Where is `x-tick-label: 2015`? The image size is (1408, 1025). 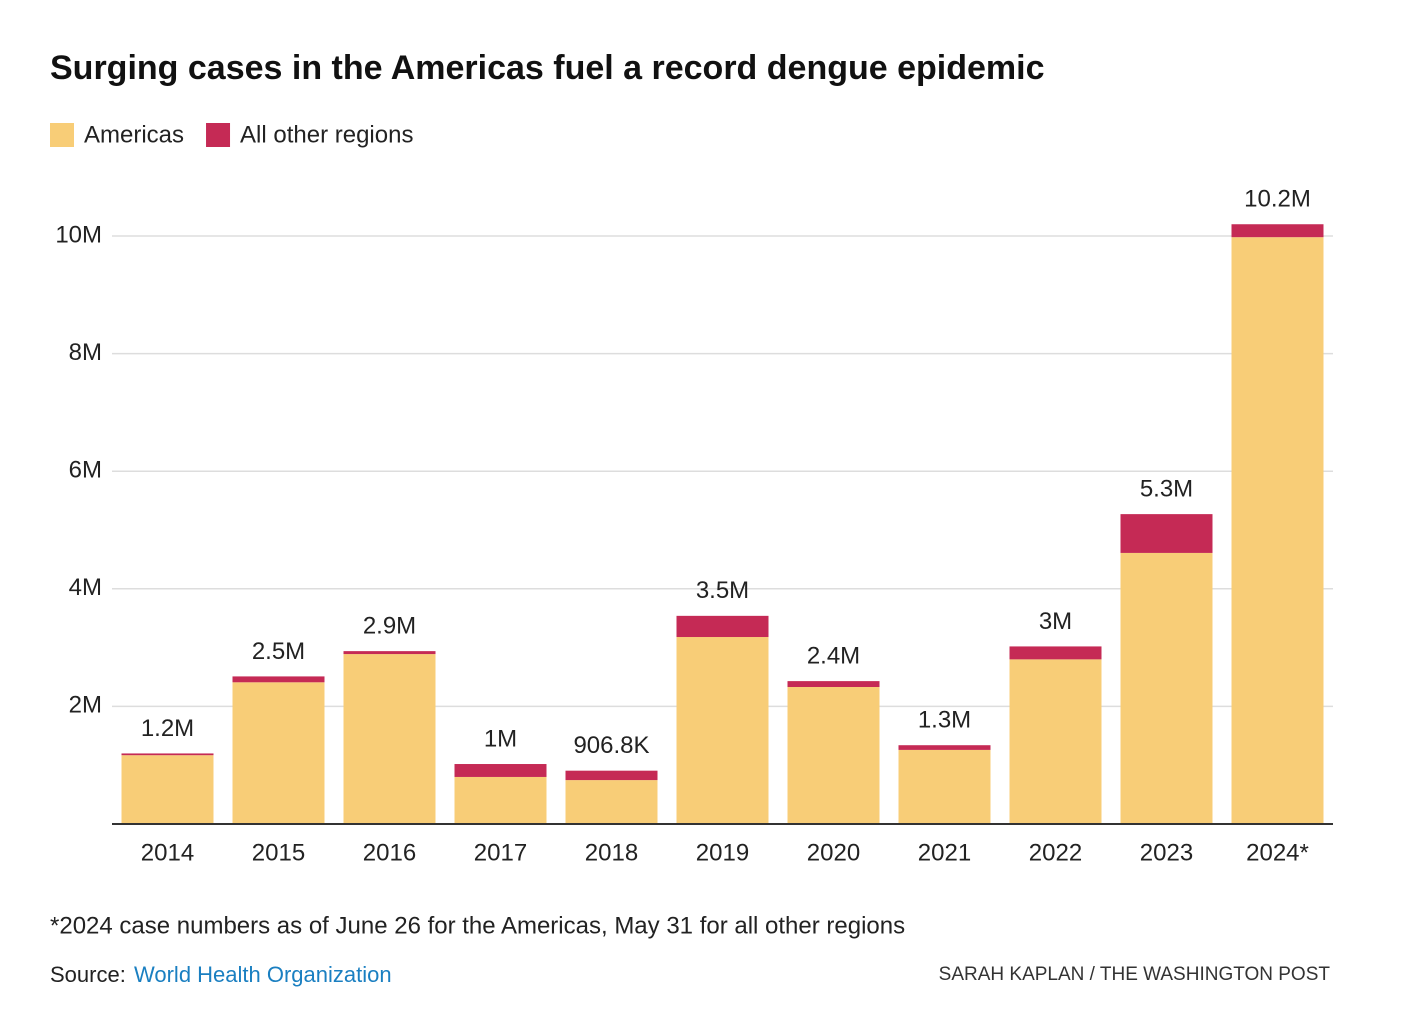 x-tick-label: 2015 is located at coordinates (278, 852).